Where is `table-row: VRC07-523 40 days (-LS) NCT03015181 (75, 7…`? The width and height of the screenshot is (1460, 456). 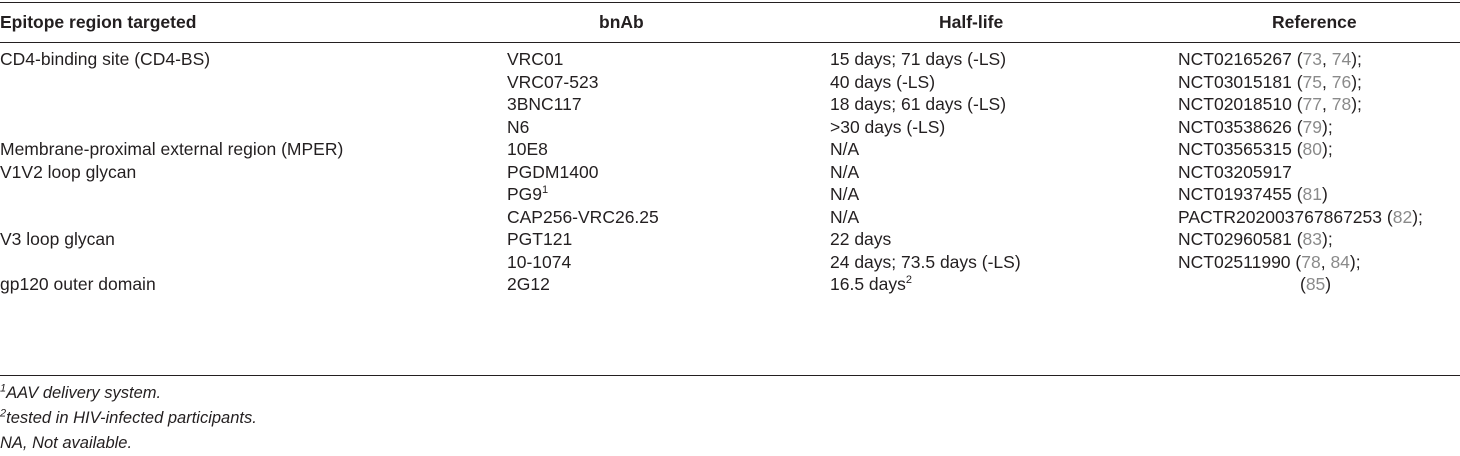 table-row: VRC07-523 40 days (-LS) NCT03015181 (75, 7… is located at coordinates (730, 82).